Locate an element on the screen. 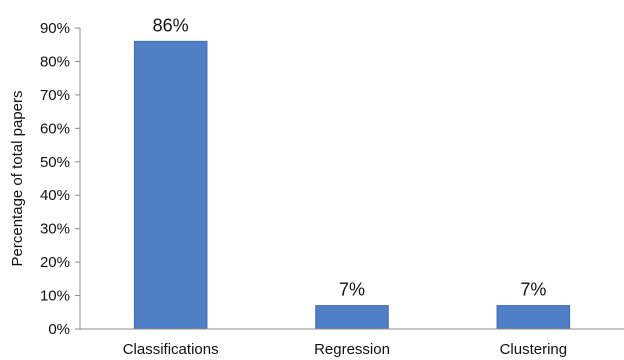 Image resolution: width=624 pixels, height=360 pixels. y-tick-label: 90% is located at coordinates (55, 28).